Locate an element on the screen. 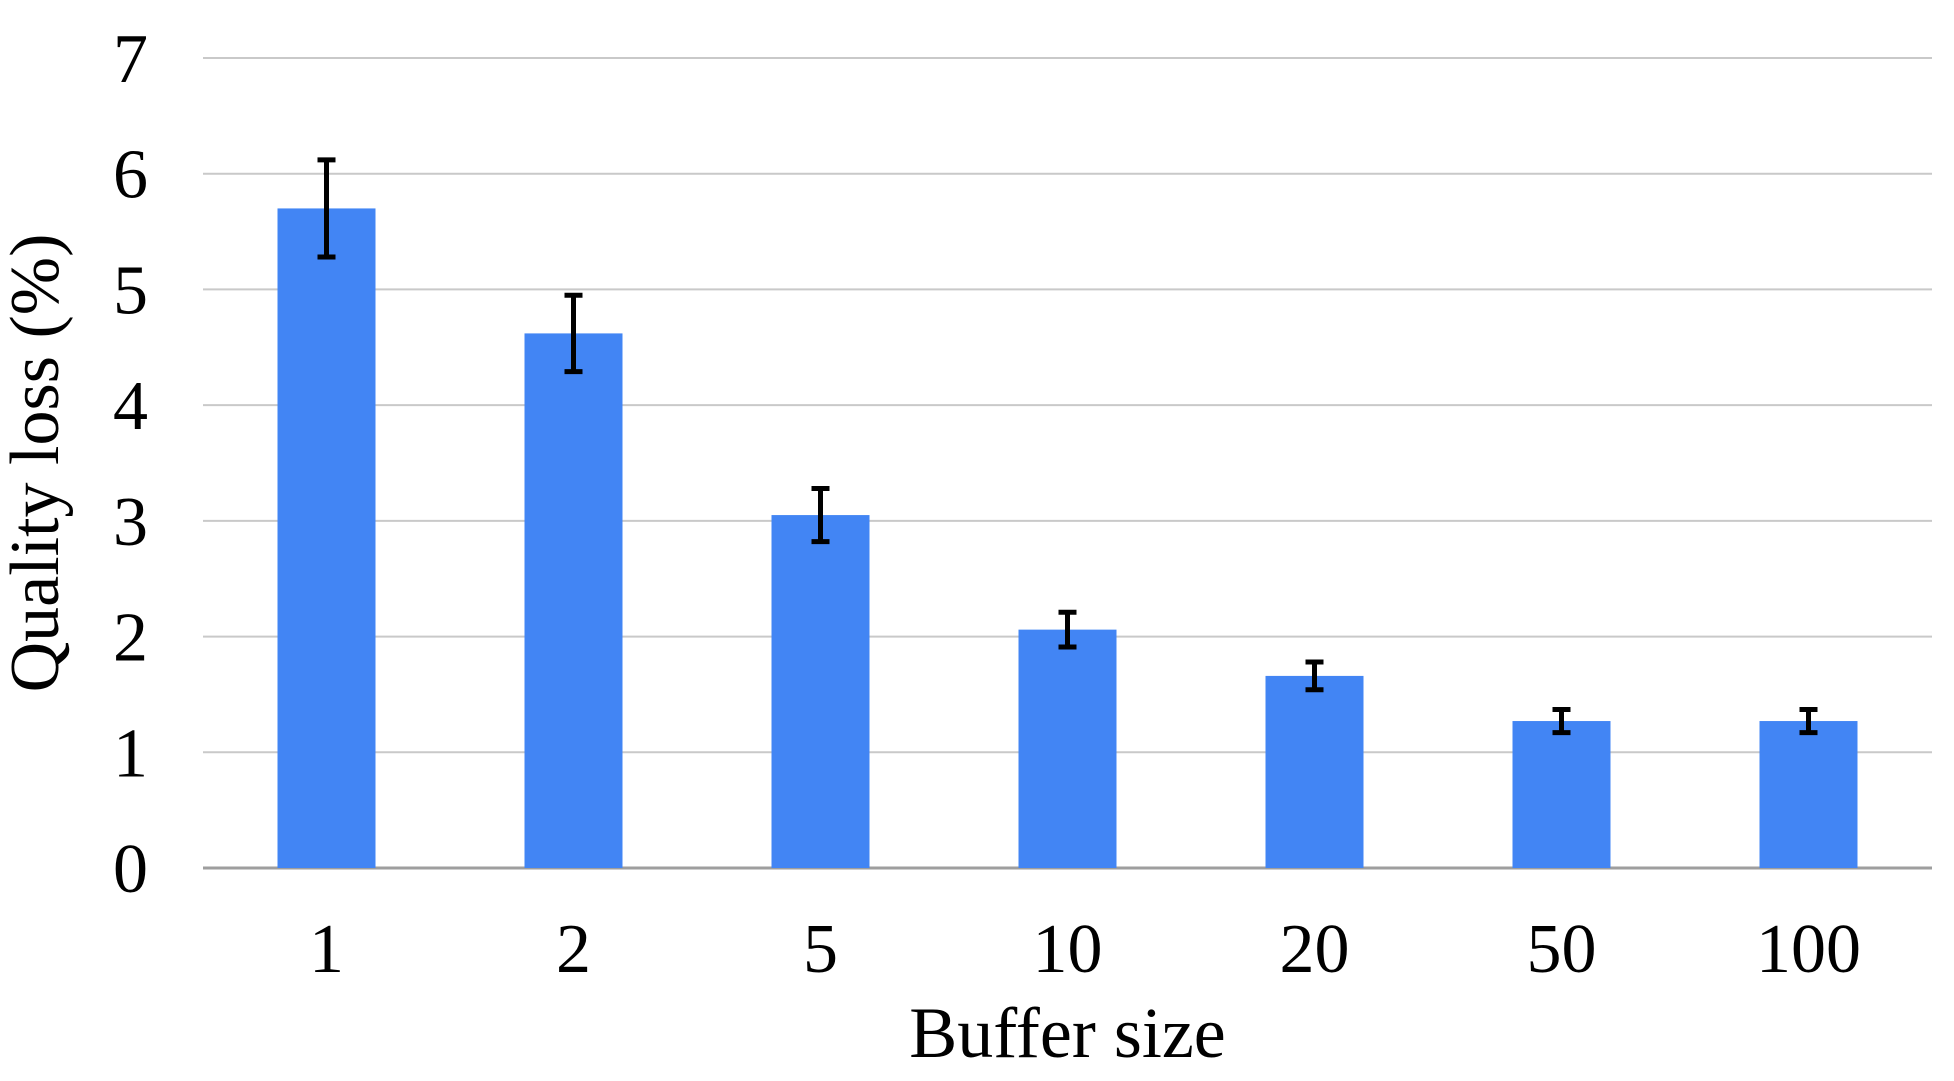 The image size is (1954, 1081). y-tick-label: 7 is located at coordinates (130, 59).